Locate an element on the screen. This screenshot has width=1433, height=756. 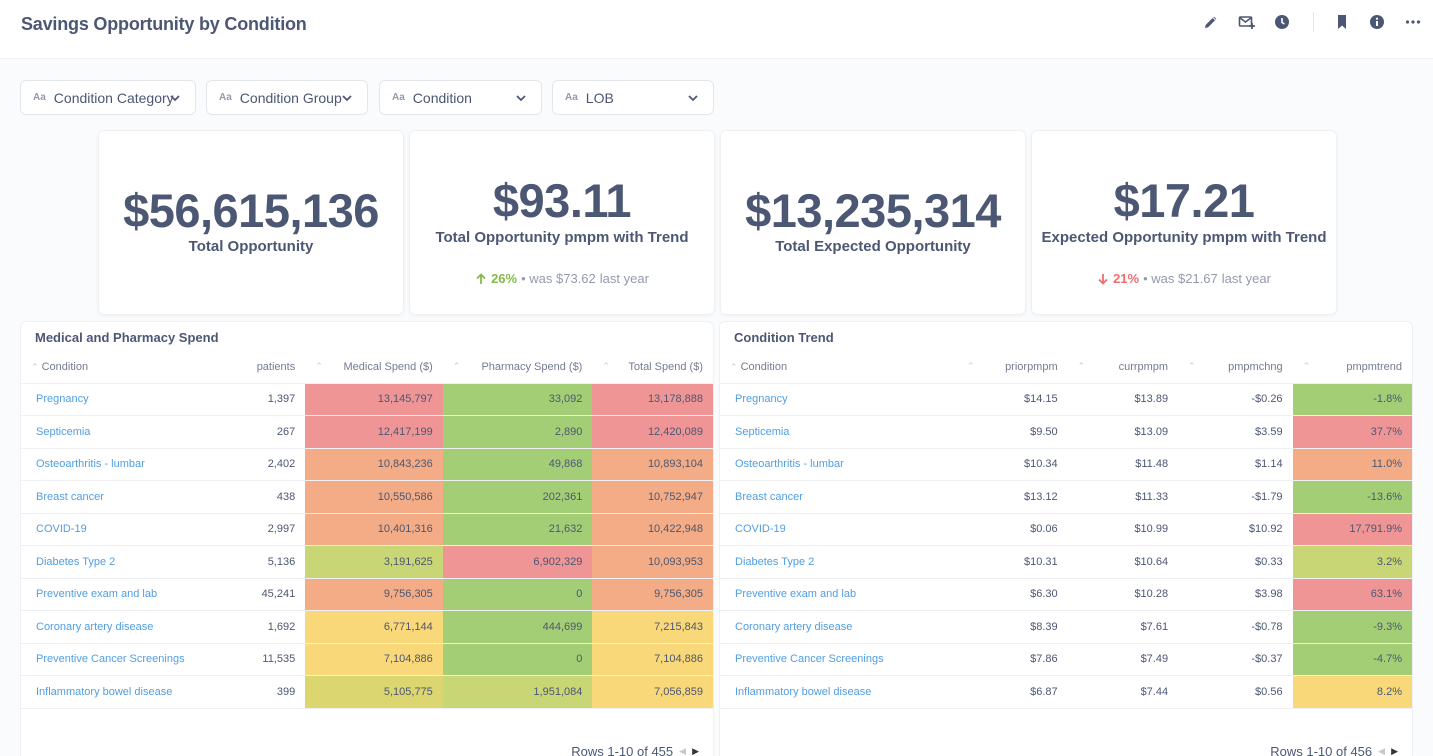
subscribe-icon is located at coordinates (1246, 22).